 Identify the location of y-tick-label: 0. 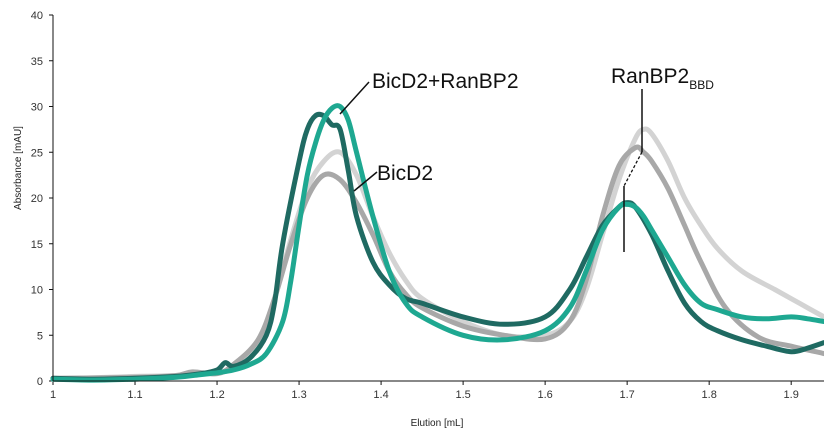
(40, 382).